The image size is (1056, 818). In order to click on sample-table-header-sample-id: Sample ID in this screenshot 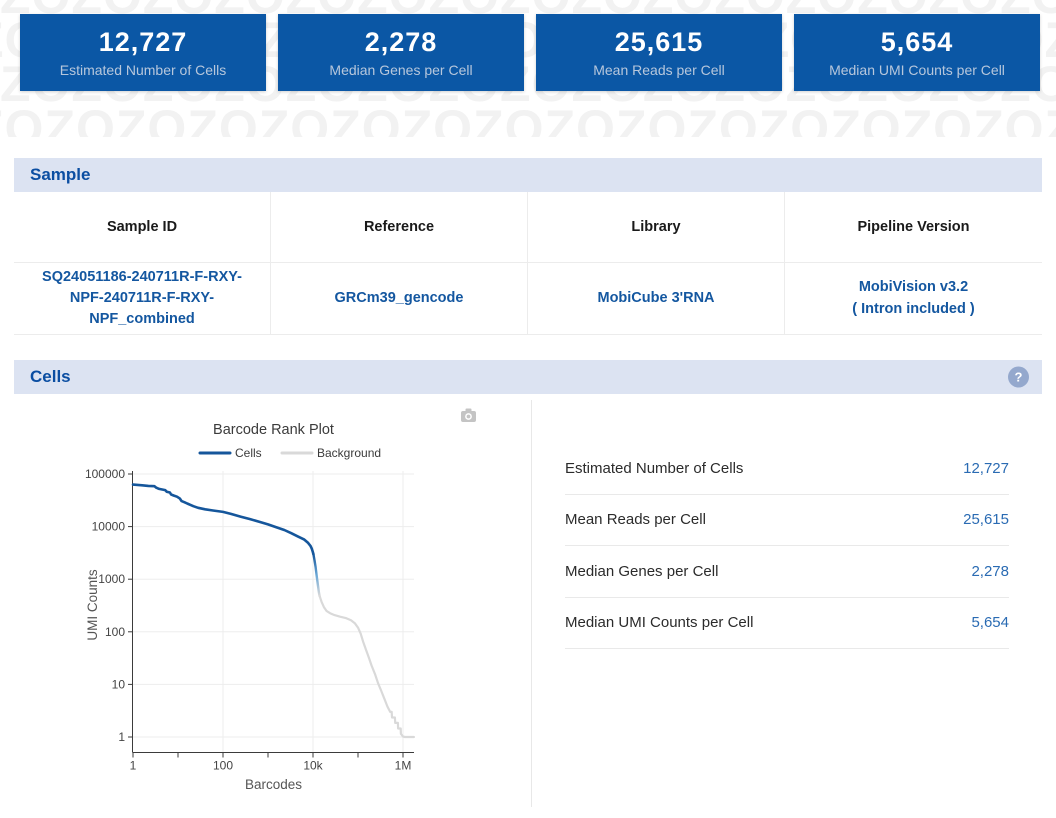, I will do `click(142, 227)`.